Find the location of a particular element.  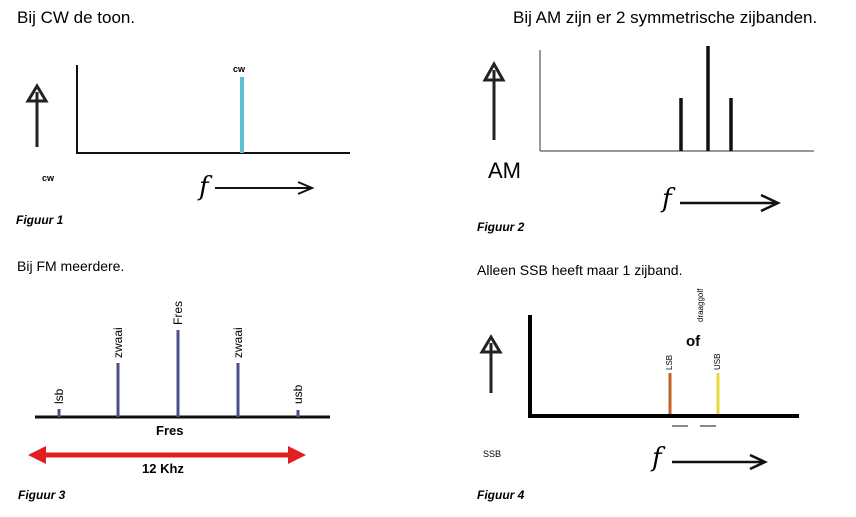

fig2-f-label: f is located at coordinates (667, 199).